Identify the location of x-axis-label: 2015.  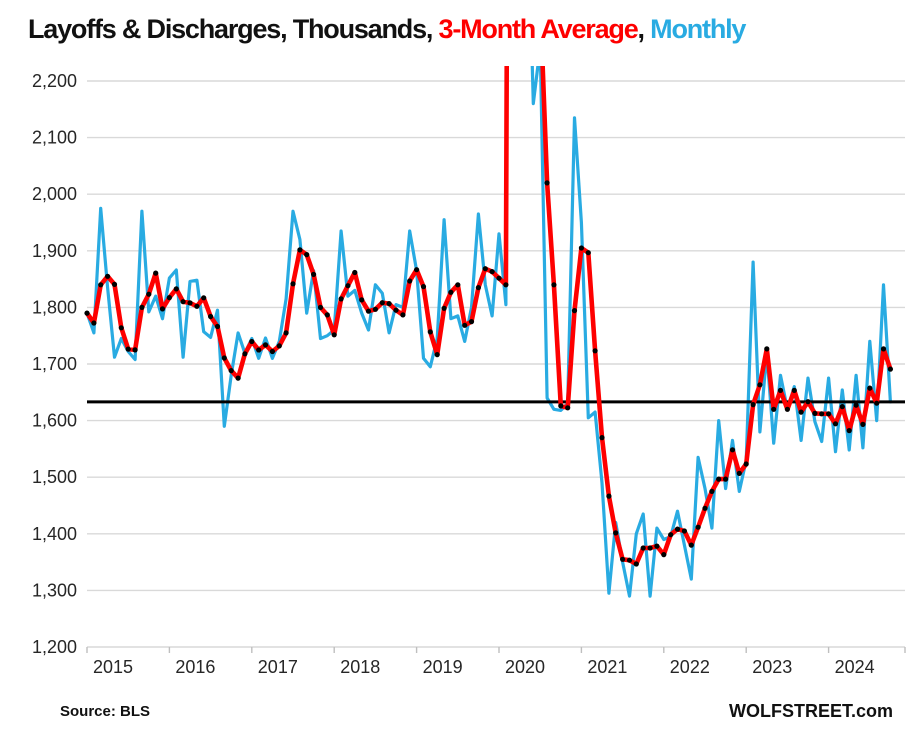
(113, 667).